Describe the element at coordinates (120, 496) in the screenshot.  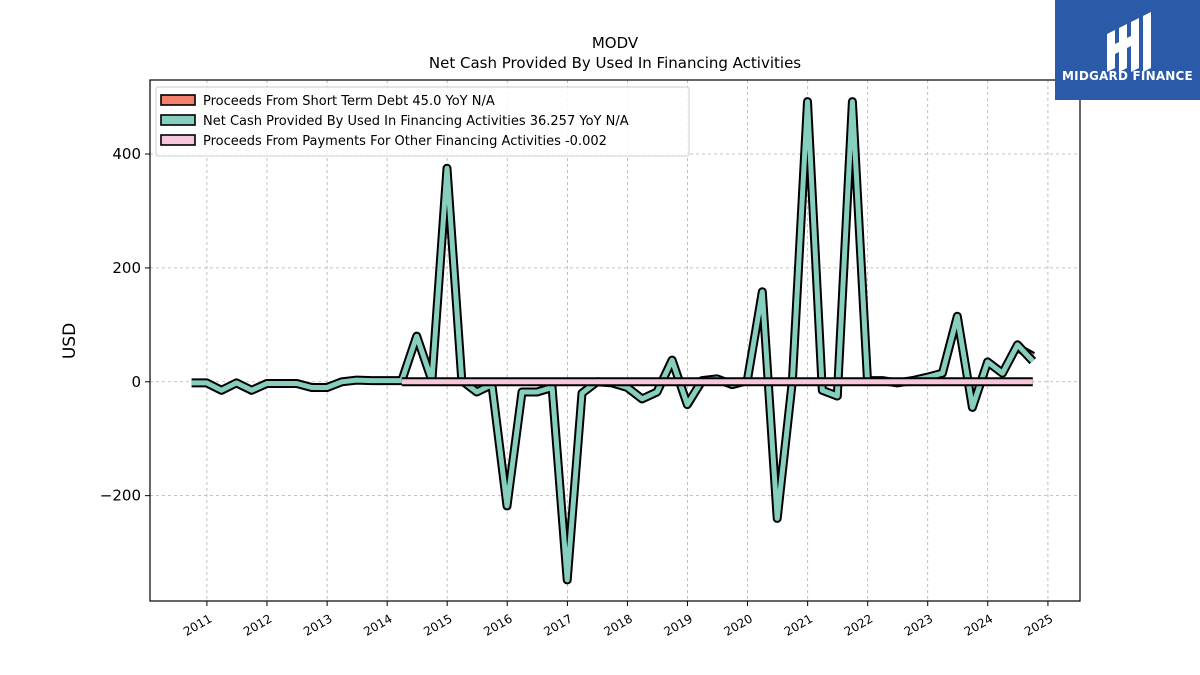
I see `y-tick-label: −200` at that location.